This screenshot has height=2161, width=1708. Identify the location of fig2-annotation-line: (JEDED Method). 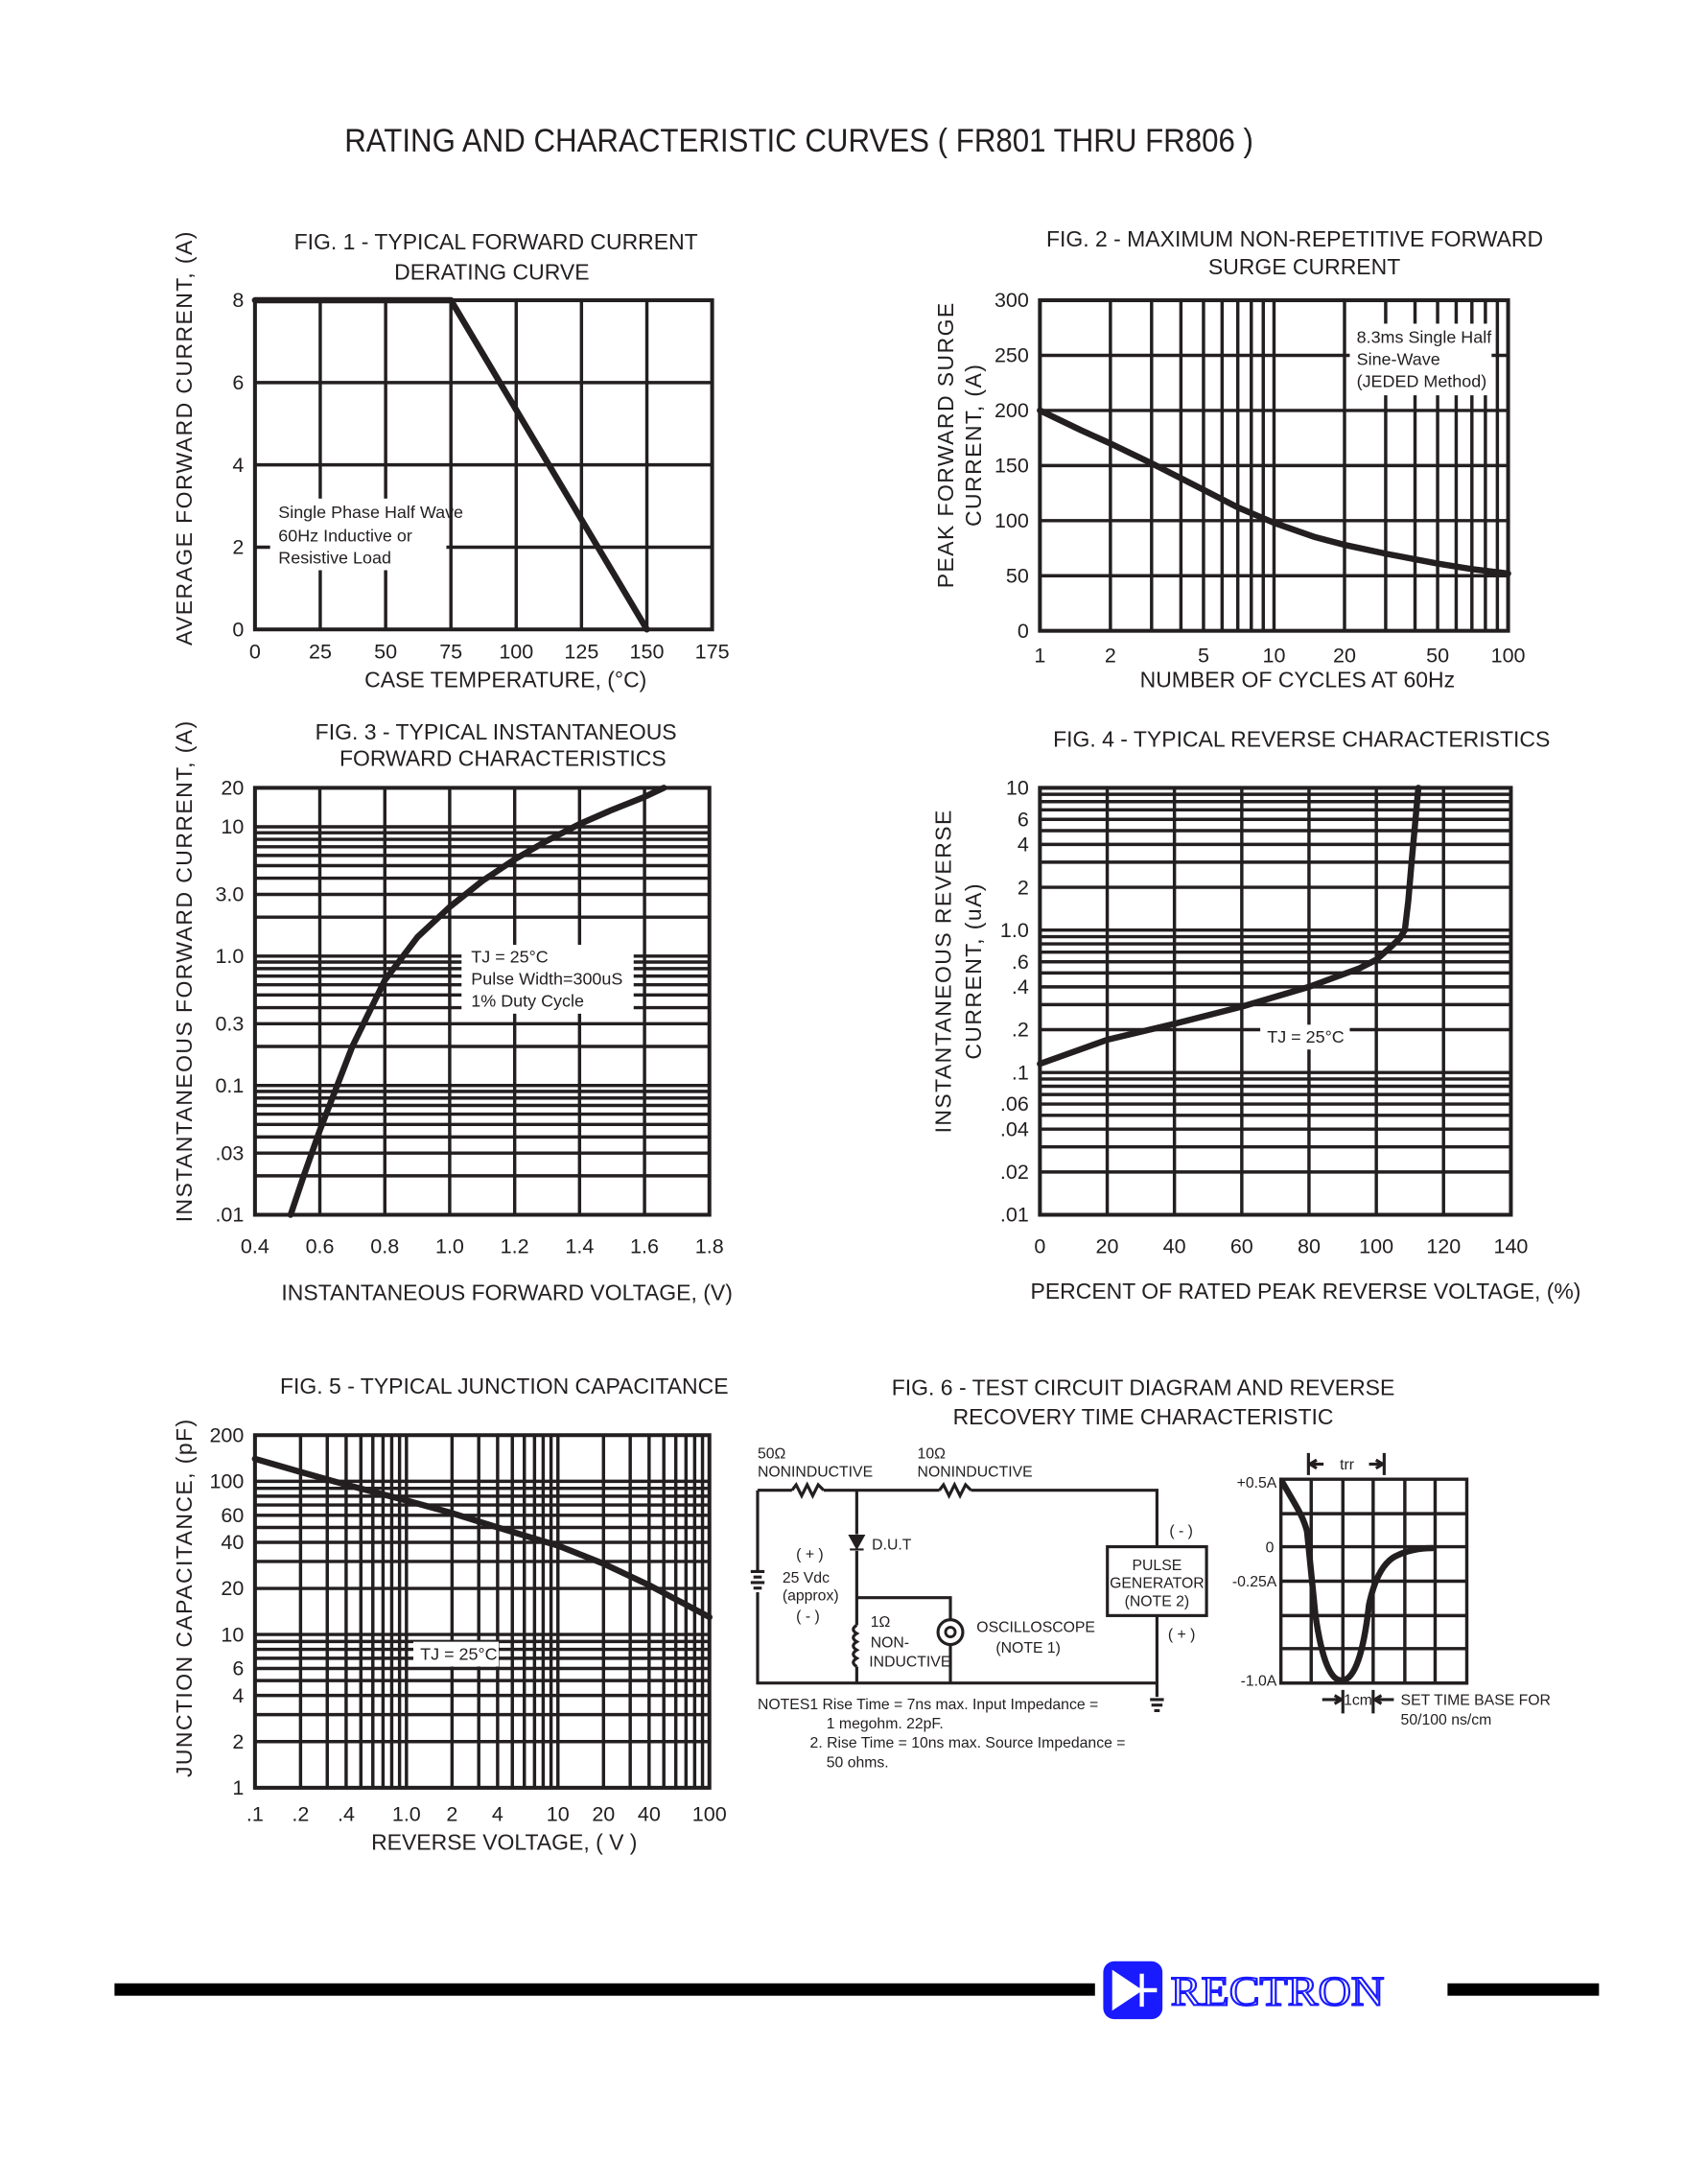
(1422, 381).